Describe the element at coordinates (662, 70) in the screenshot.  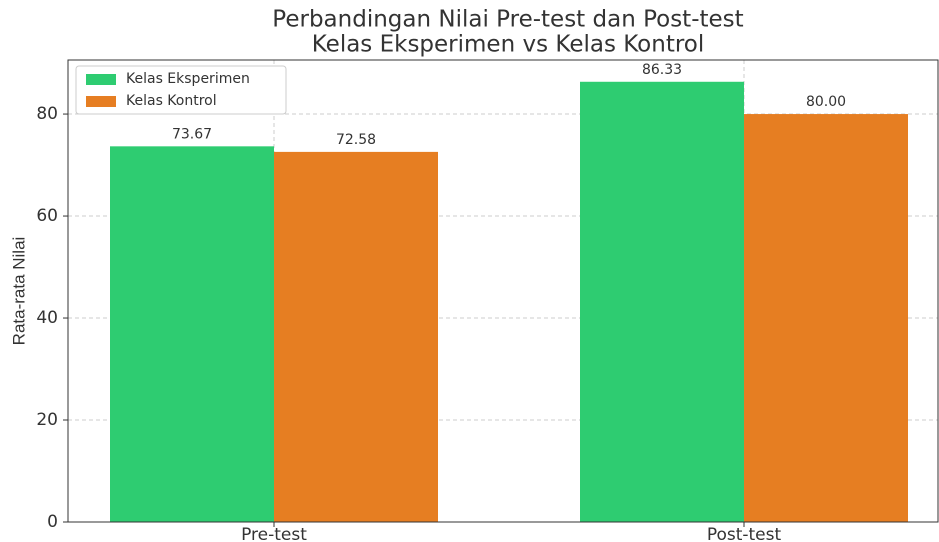
I see `data-label: 86.33` at that location.